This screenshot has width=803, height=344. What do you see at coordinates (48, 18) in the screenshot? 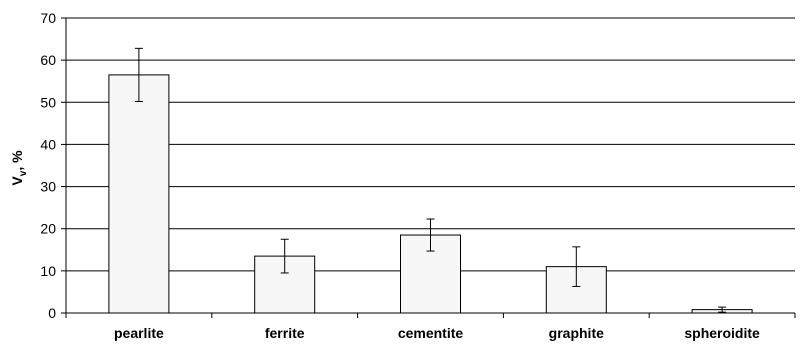
I see `y-tick-label-70: 70` at bounding box center [48, 18].